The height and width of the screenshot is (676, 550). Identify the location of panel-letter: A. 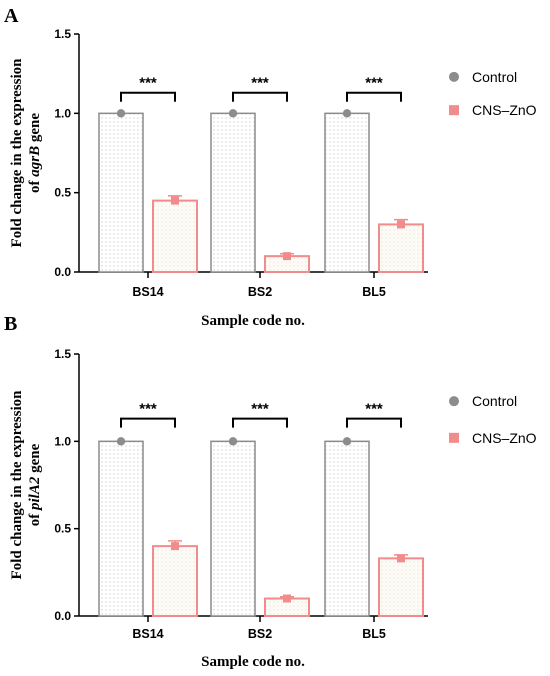
(11, 16).